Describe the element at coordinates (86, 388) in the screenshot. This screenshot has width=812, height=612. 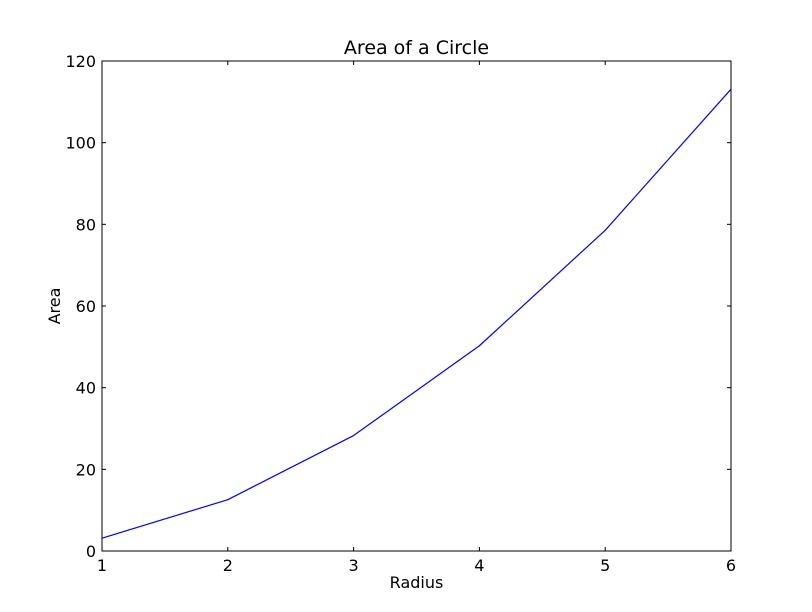
I see `y-tick-label: 40` at that location.